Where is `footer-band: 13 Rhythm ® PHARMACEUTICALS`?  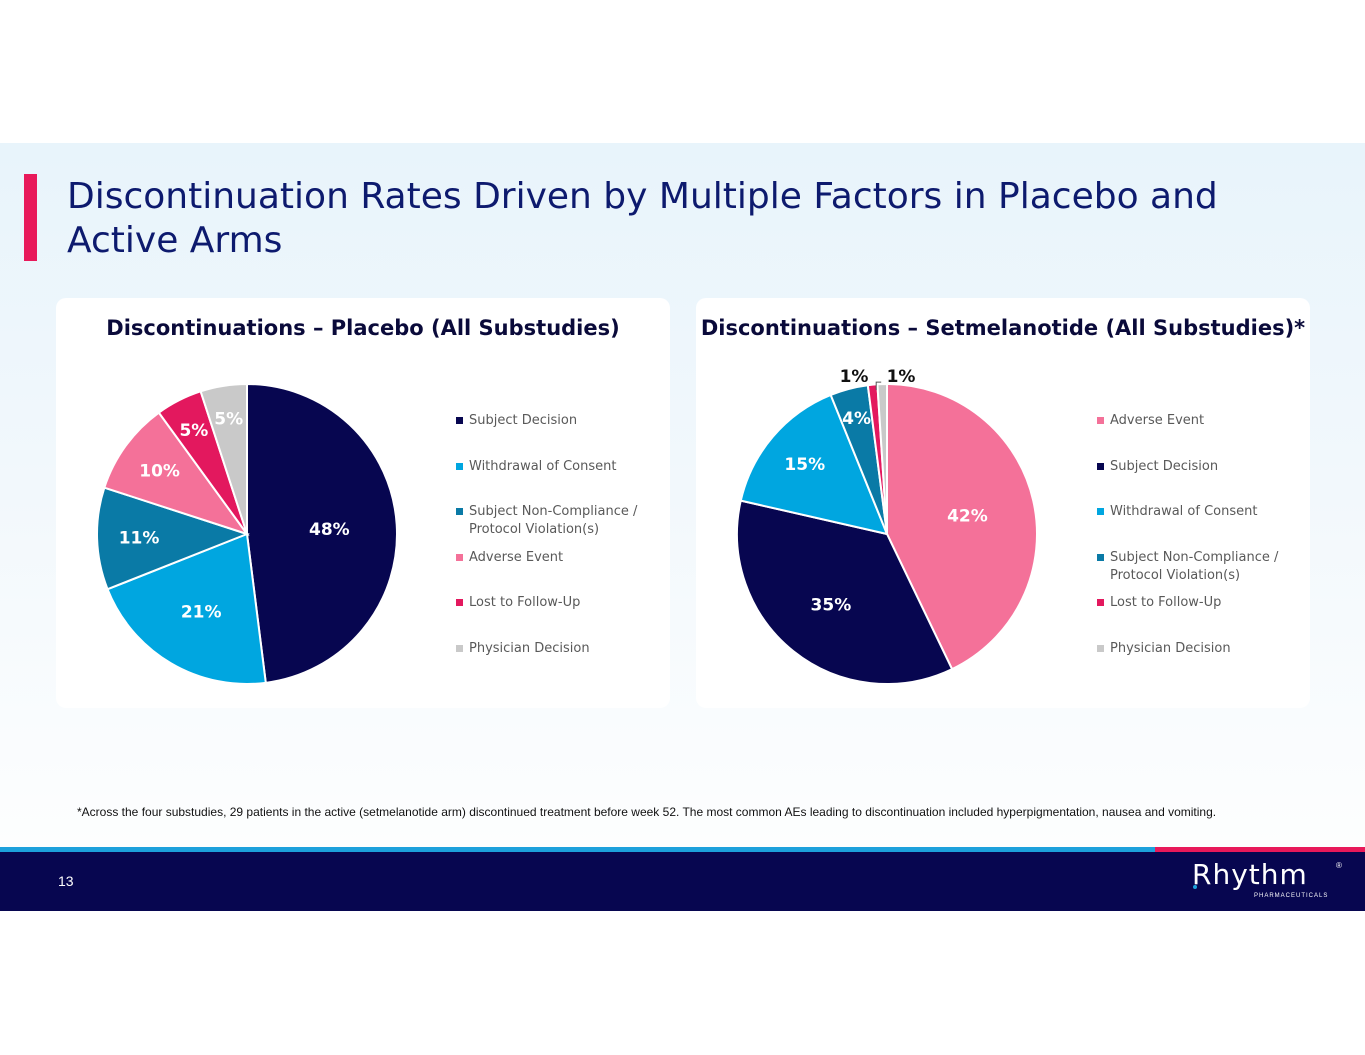 footer-band: 13 Rhythm ® PHARMACEUTICALS is located at coordinates (682, 879).